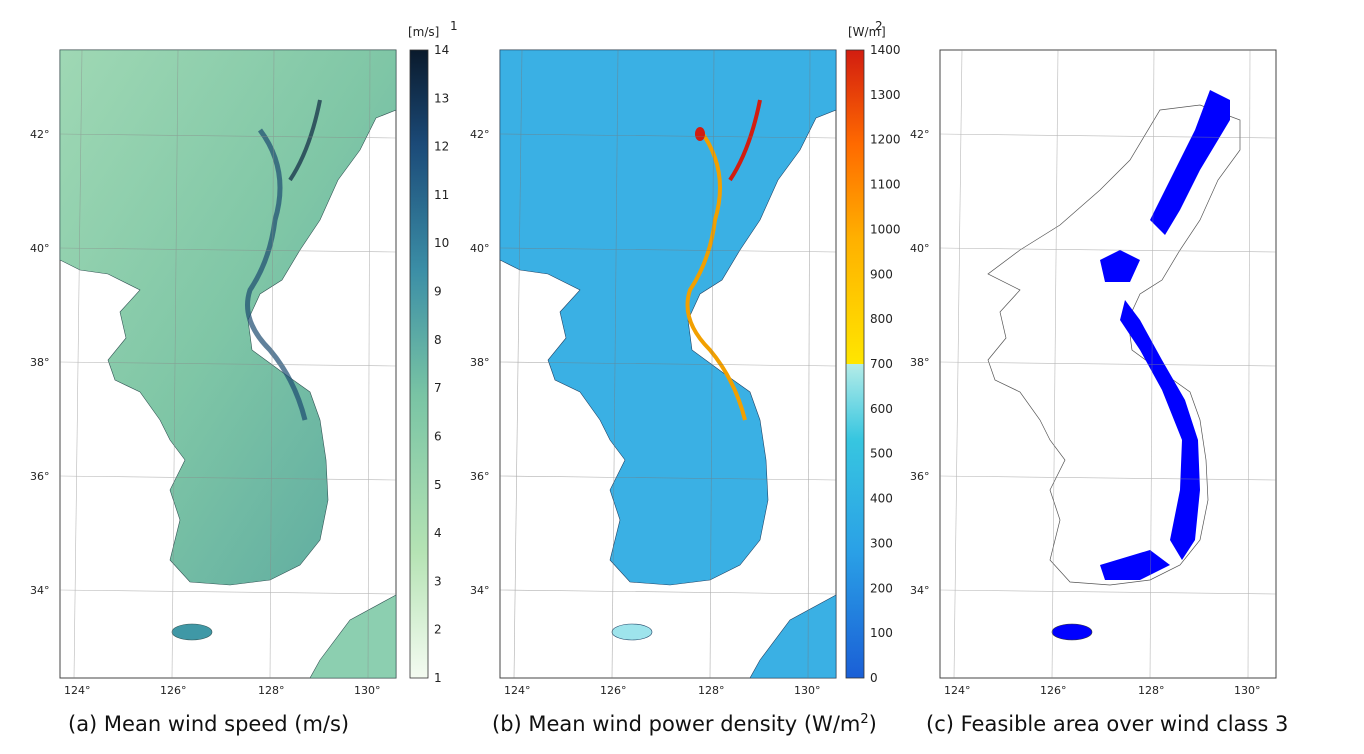 The width and height of the screenshot is (1364, 754). What do you see at coordinates (879, 26) in the screenshot?
I see `colorbar-unit-superscript: 2` at bounding box center [879, 26].